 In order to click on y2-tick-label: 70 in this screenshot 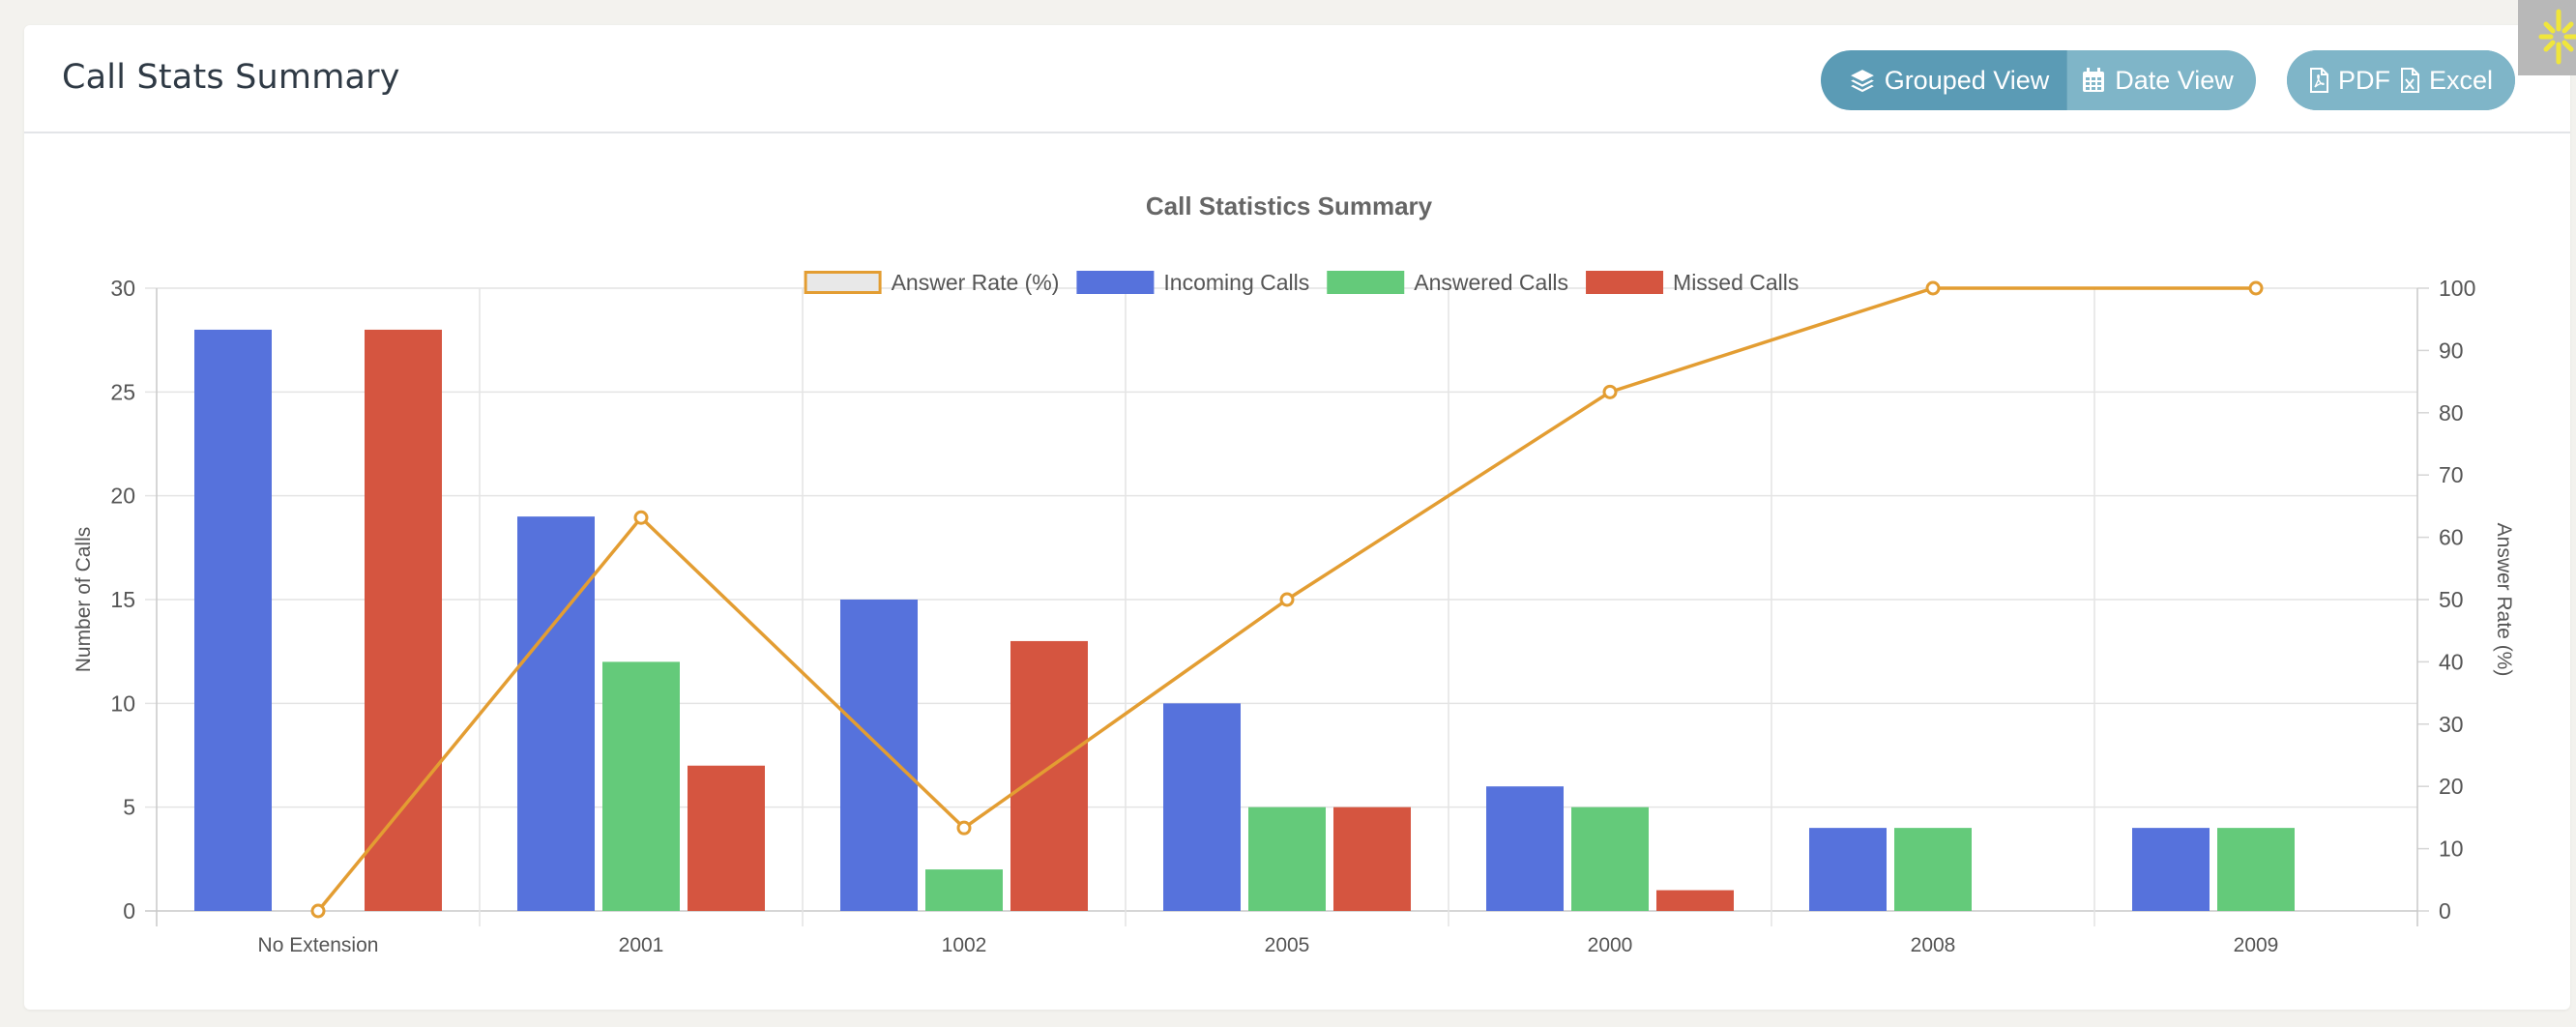, I will do `click(2451, 474)`.